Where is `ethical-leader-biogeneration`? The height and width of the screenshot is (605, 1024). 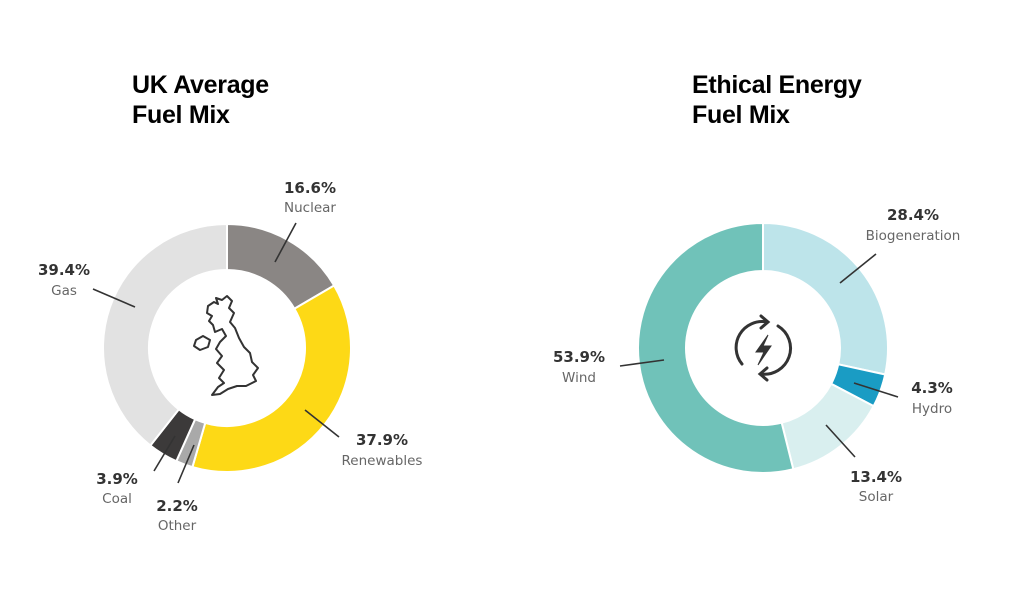
ethical-leader-biogeneration is located at coordinates (858, 268).